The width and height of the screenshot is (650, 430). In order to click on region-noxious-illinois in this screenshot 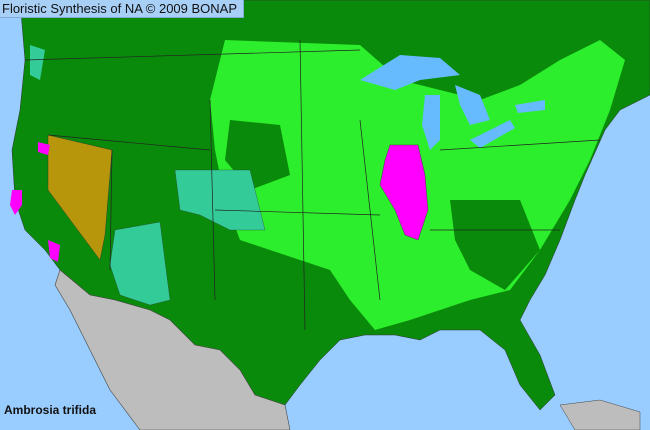, I will do `click(404, 192)`.